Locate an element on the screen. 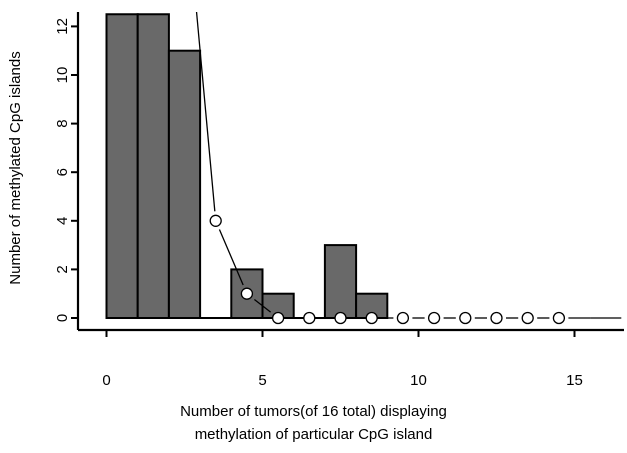  x-tick-label: 15 is located at coordinates (574, 380).